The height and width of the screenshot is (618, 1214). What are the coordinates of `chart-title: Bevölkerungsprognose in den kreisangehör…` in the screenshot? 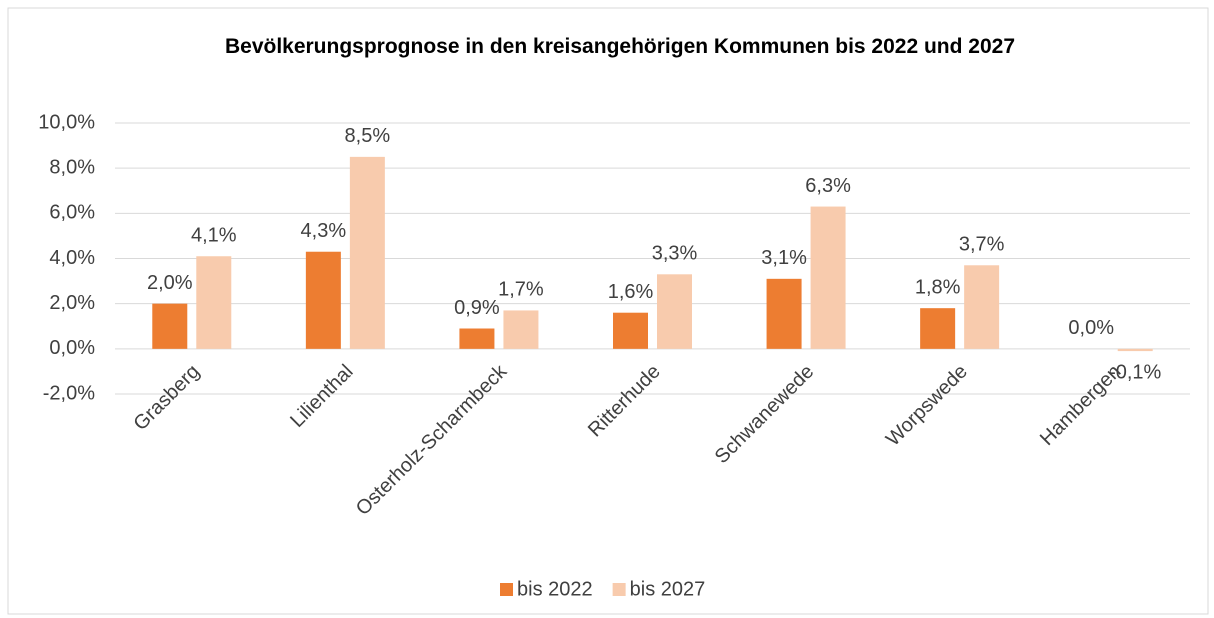 It's located at (620, 46).